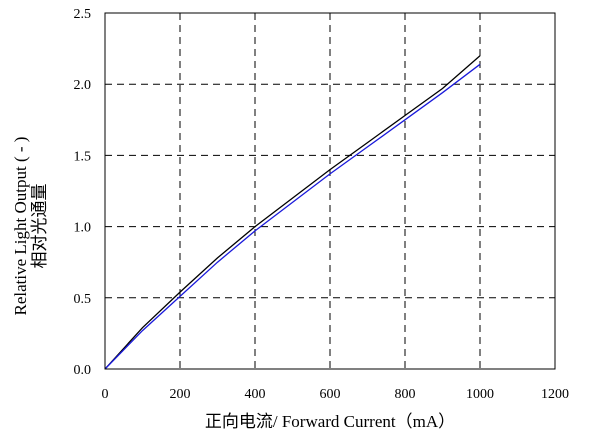  Describe the element at coordinates (105, 394) in the screenshot. I see `x-tick-label: 0` at that location.